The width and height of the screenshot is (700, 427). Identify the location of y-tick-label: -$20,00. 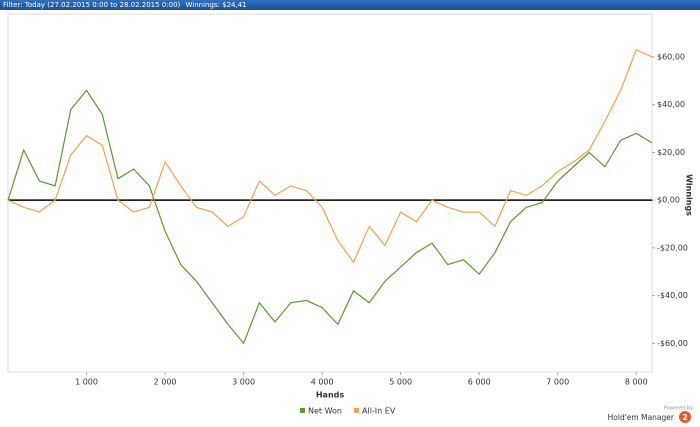
(672, 247).